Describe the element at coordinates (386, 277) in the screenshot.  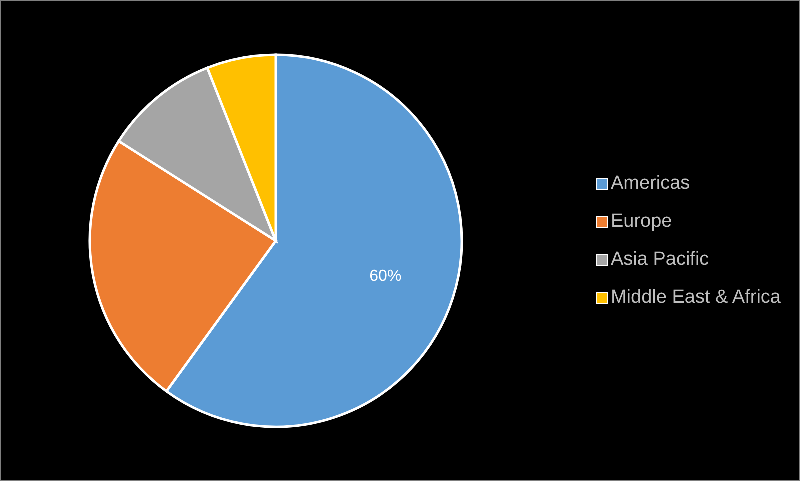
I see `data-label: 60%` at that location.